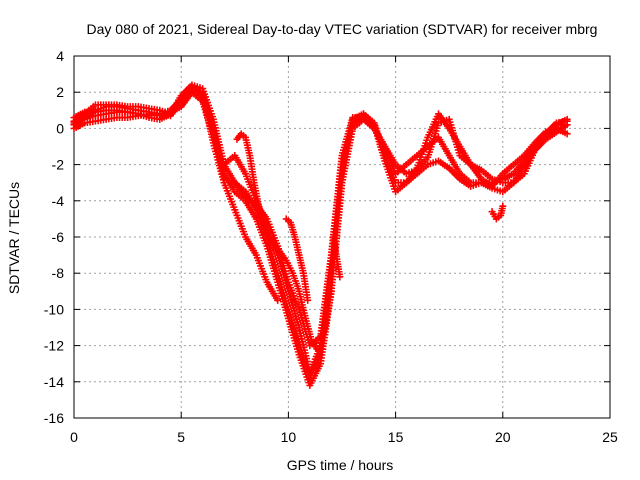 This screenshot has width=640, height=480. I want to click on y-tick-label: 4, so click(60, 56).